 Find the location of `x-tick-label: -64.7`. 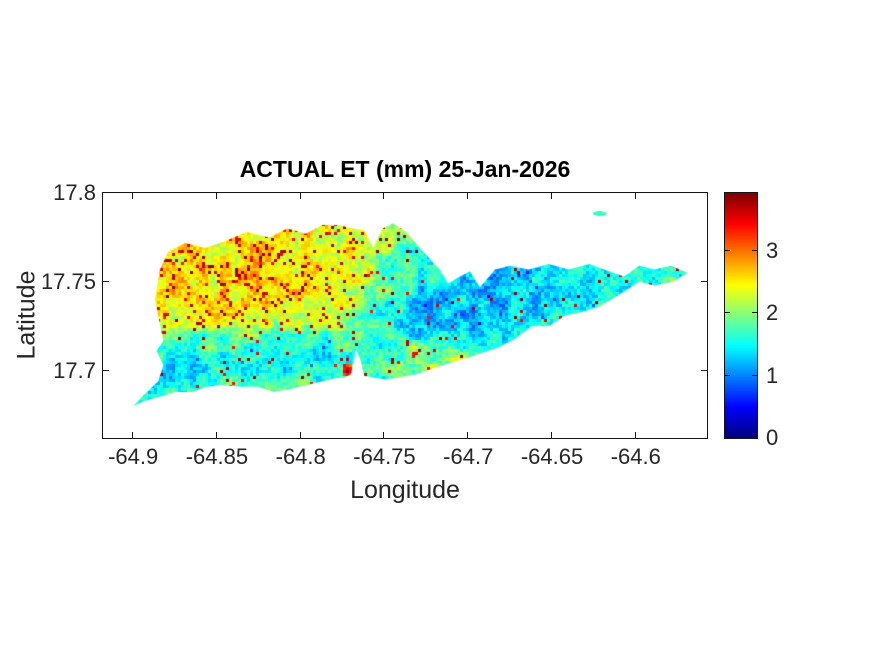

x-tick-label: -64.7 is located at coordinates (468, 456).